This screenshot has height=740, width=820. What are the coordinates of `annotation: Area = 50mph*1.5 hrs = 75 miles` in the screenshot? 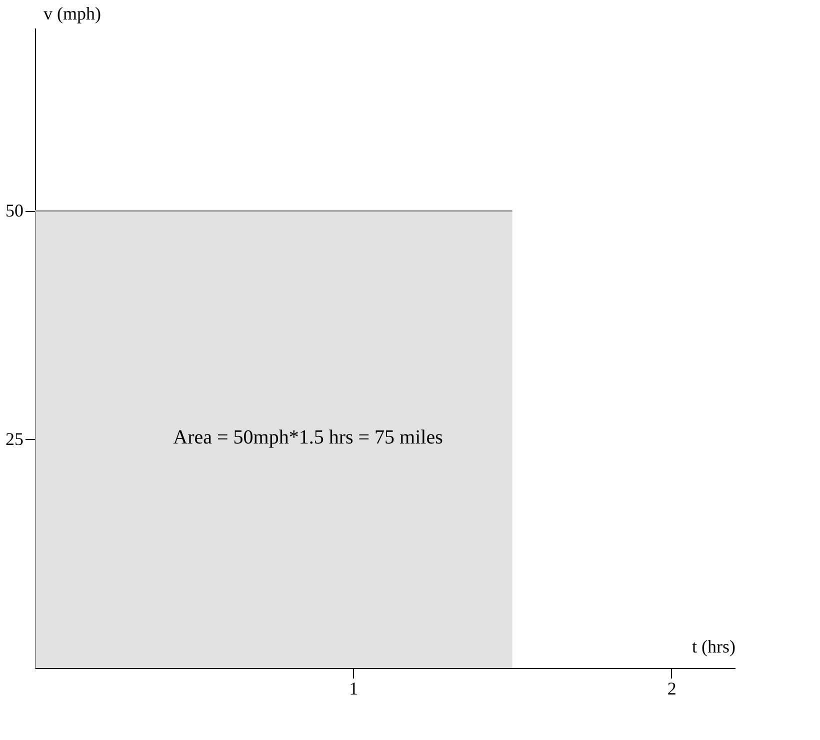 It's located at (308, 437).